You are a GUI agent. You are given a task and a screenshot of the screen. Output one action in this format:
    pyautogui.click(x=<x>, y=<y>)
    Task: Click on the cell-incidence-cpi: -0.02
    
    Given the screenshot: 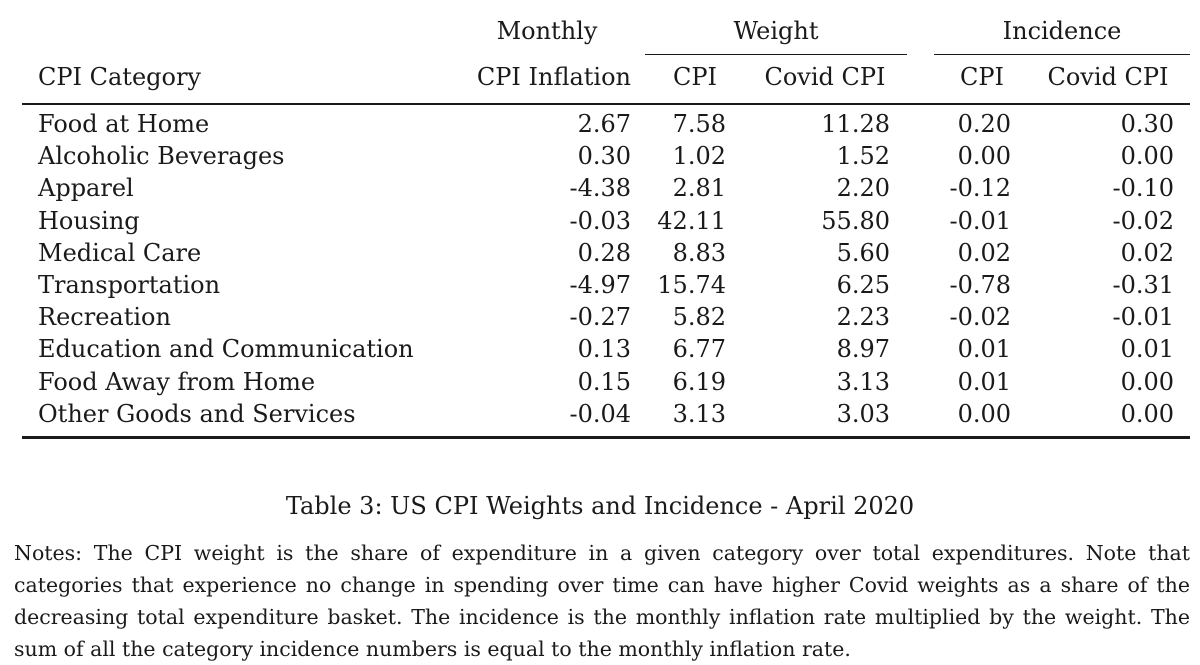 What is the action you would take?
    pyautogui.click(x=980, y=317)
    